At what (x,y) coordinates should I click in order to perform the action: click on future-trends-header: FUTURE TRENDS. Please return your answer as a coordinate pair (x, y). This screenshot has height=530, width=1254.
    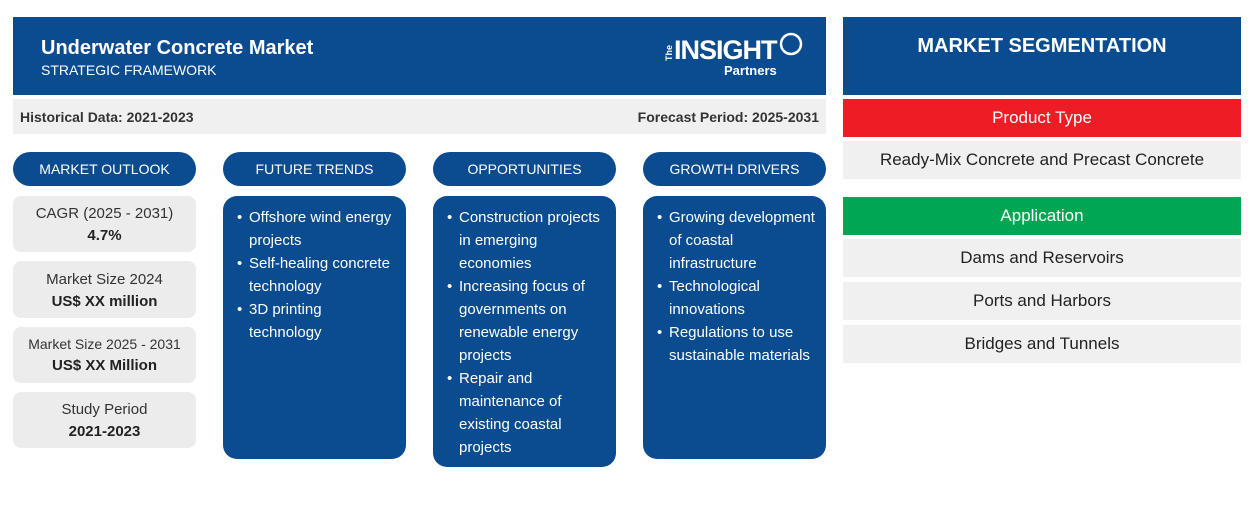
    Looking at the image, I should click on (314, 169).